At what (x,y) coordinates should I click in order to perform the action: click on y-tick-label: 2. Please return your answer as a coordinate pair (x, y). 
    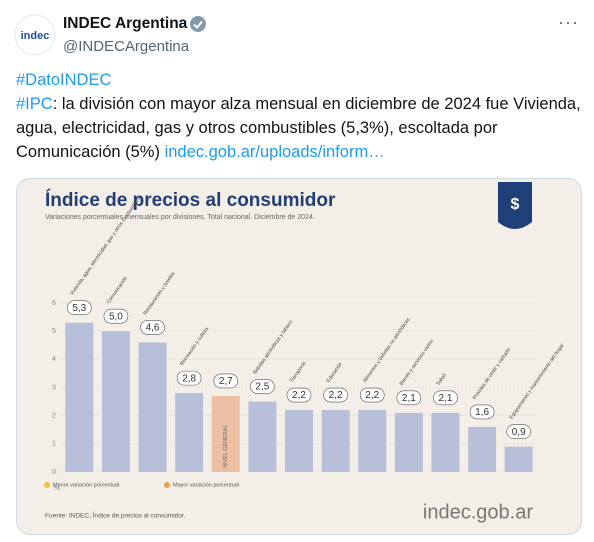
    Looking at the image, I should click on (54, 416).